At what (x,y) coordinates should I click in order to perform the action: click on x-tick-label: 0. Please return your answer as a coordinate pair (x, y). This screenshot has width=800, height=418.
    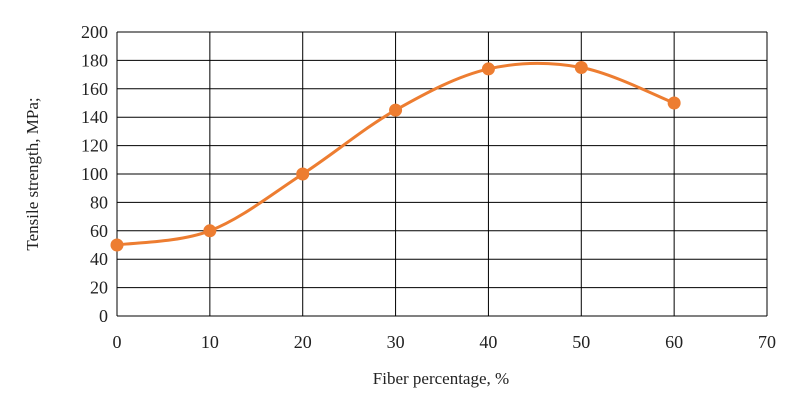
    Looking at the image, I should click on (117, 342).